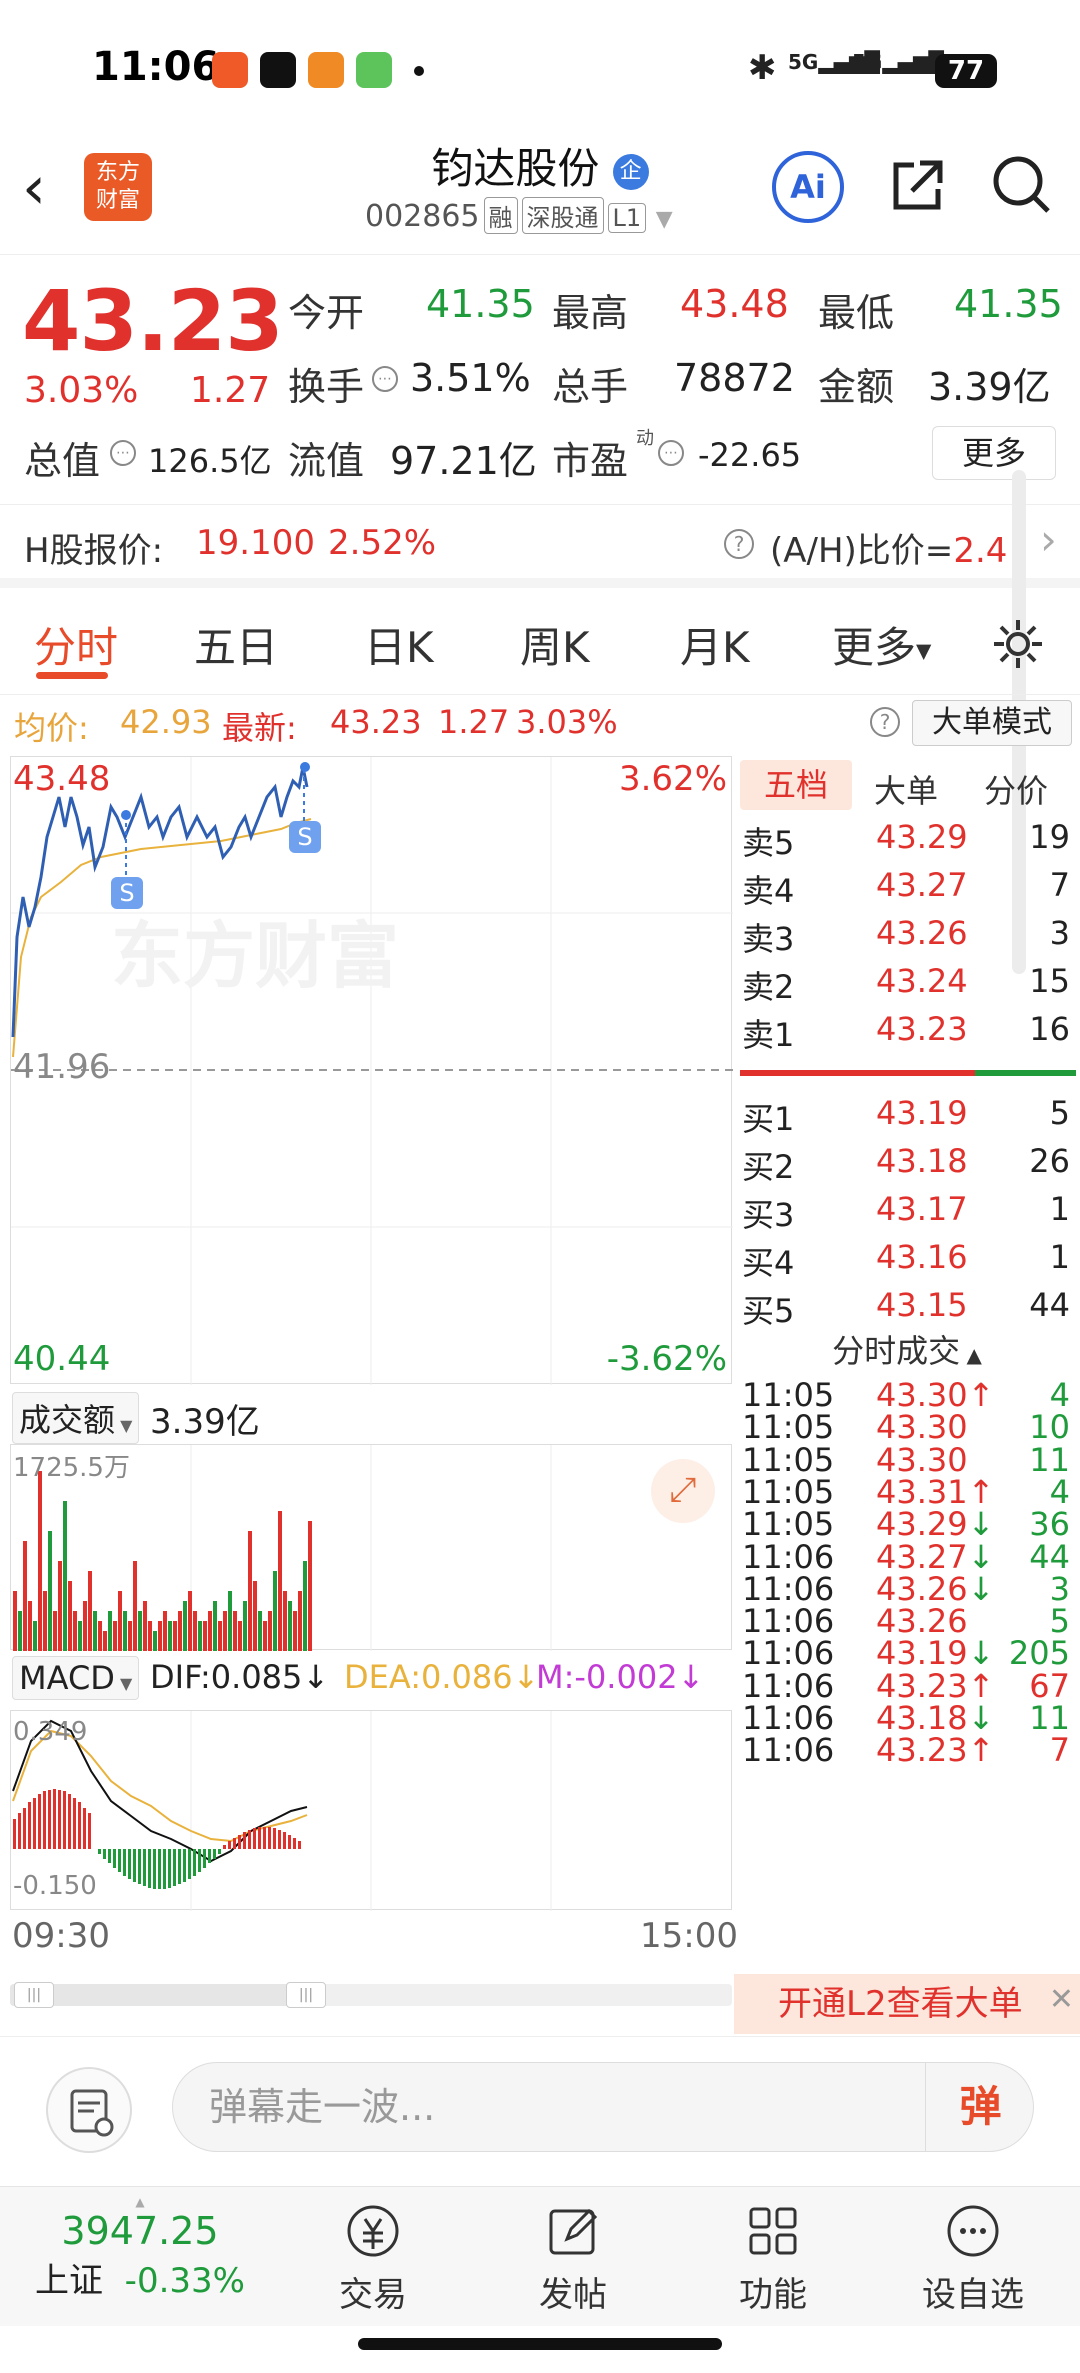 The image size is (1080, 2373). Describe the element at coordinates (992, 723) in the screenshot. I see `big-order-mode-button: 大单模式` at that location.